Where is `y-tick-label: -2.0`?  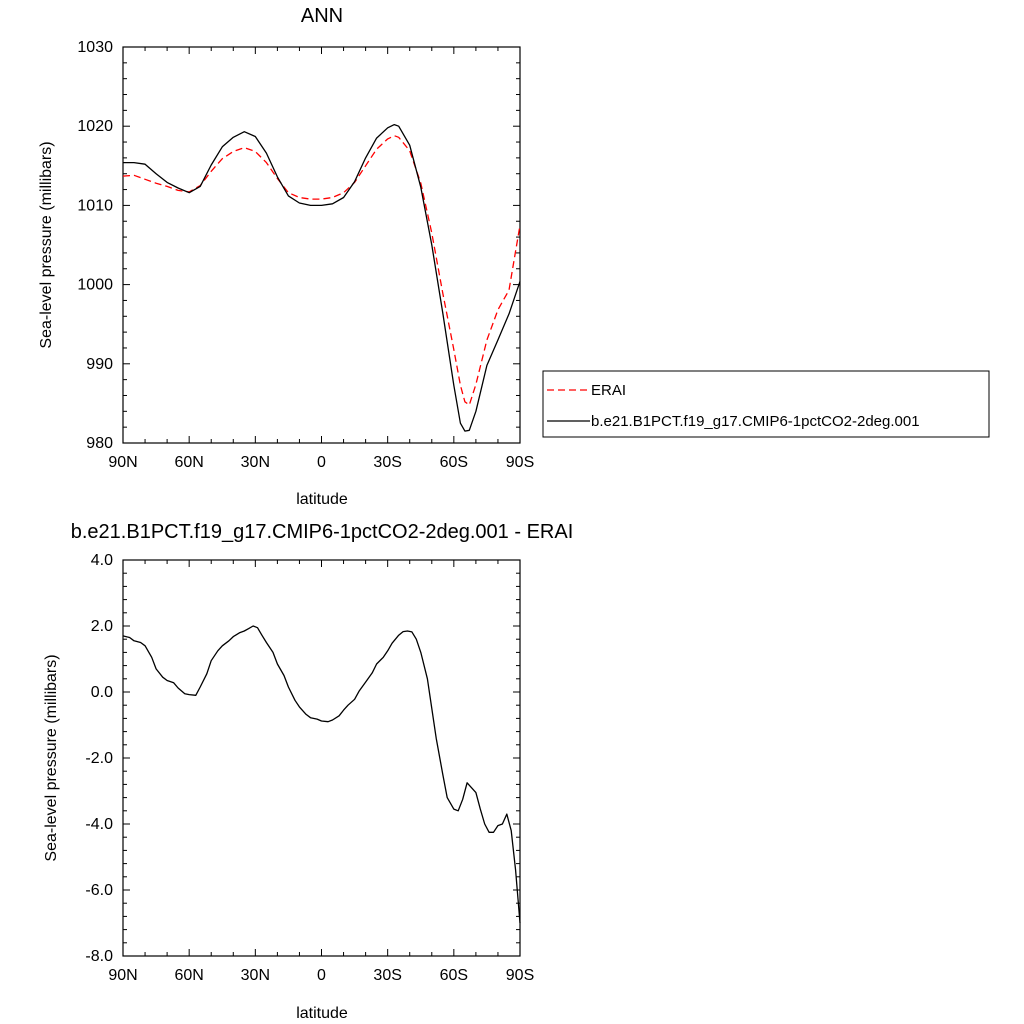
y-tick-label: -2.0 is located at coordinates (99, 758).